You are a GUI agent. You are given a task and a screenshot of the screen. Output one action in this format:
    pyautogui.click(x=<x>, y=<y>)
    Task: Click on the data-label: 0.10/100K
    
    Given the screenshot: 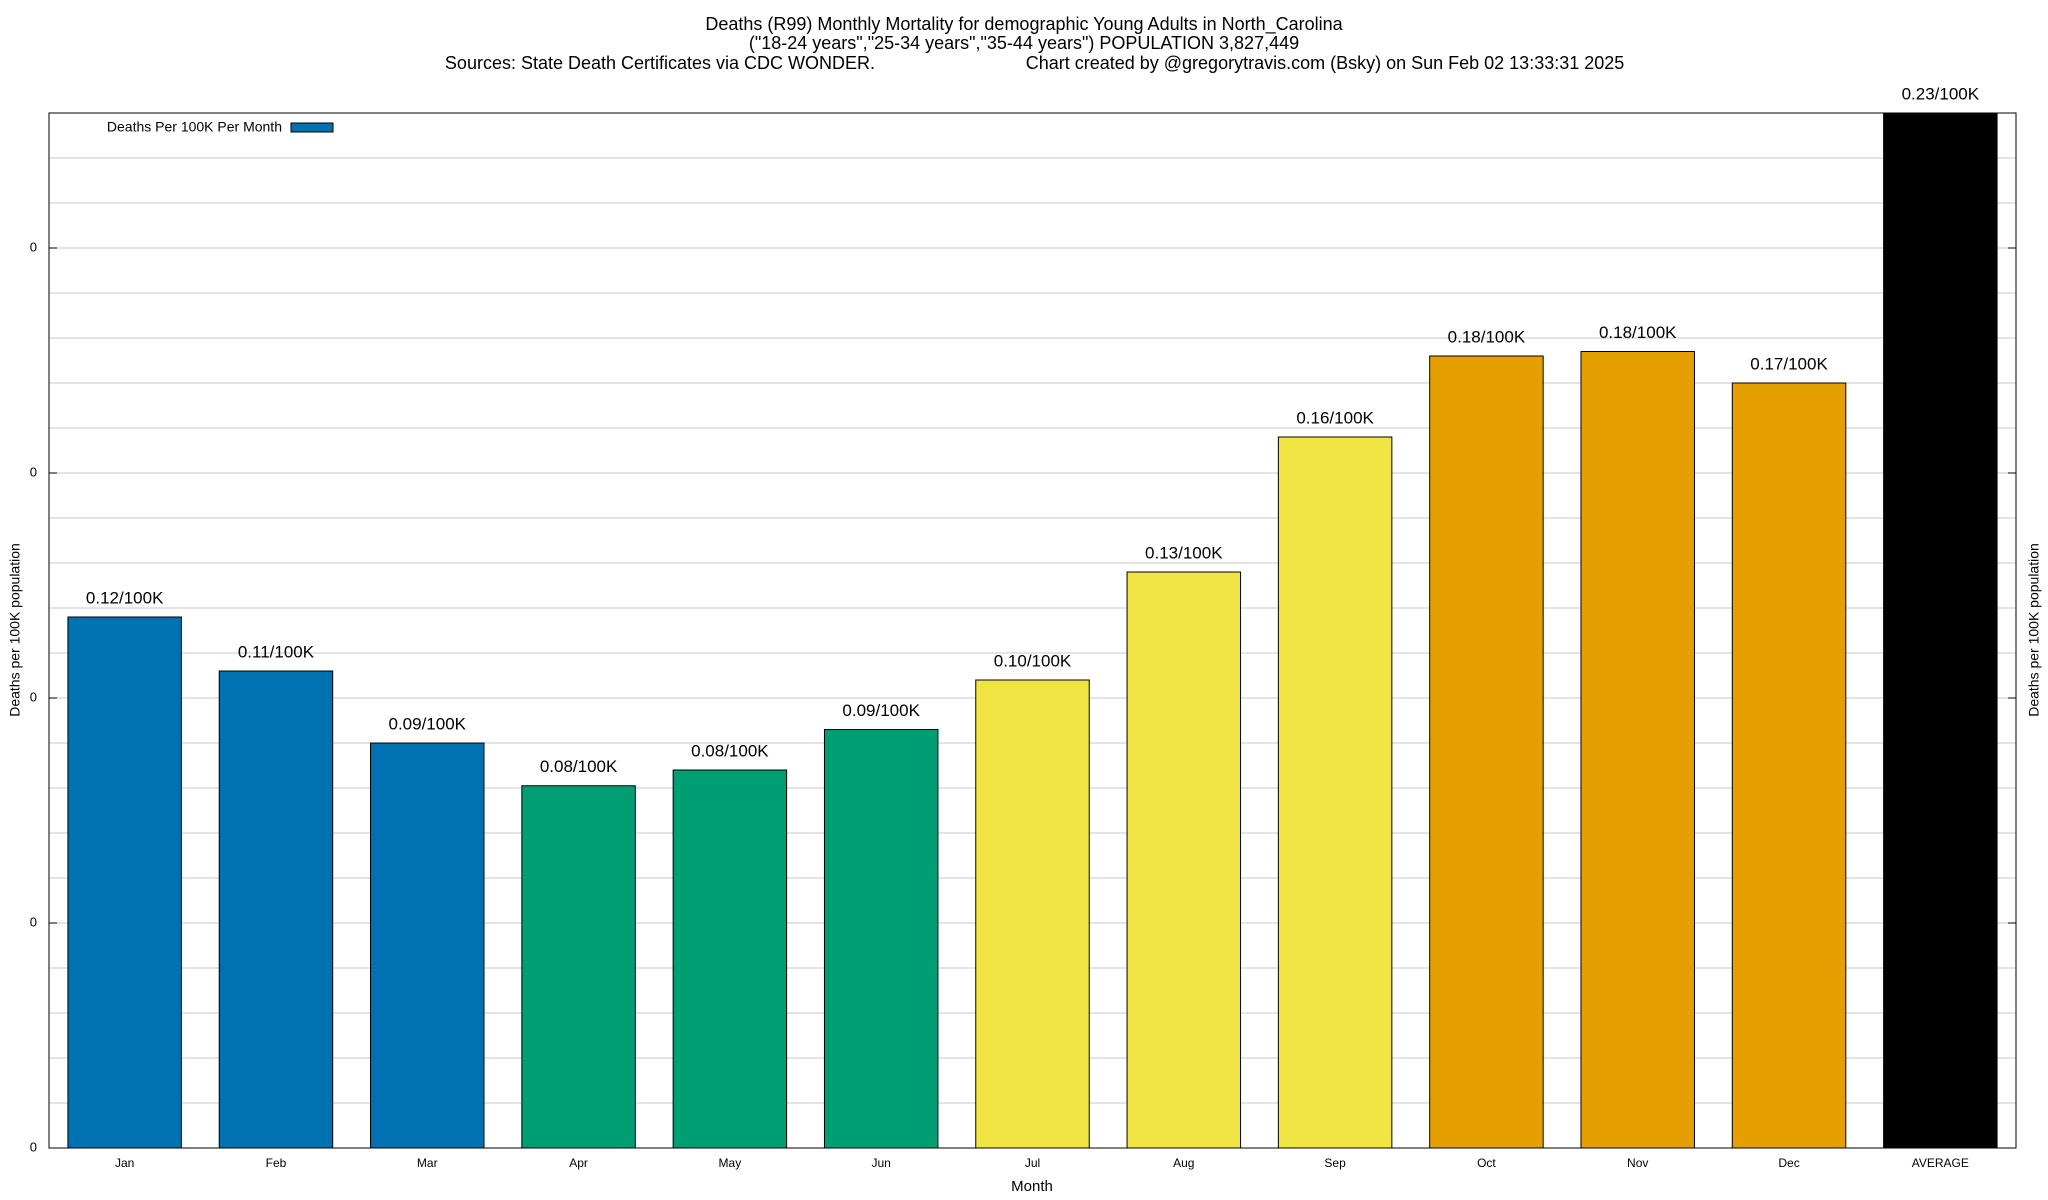 What is the action you would take?
    pyautogui.click(x=1033, y=660)
    